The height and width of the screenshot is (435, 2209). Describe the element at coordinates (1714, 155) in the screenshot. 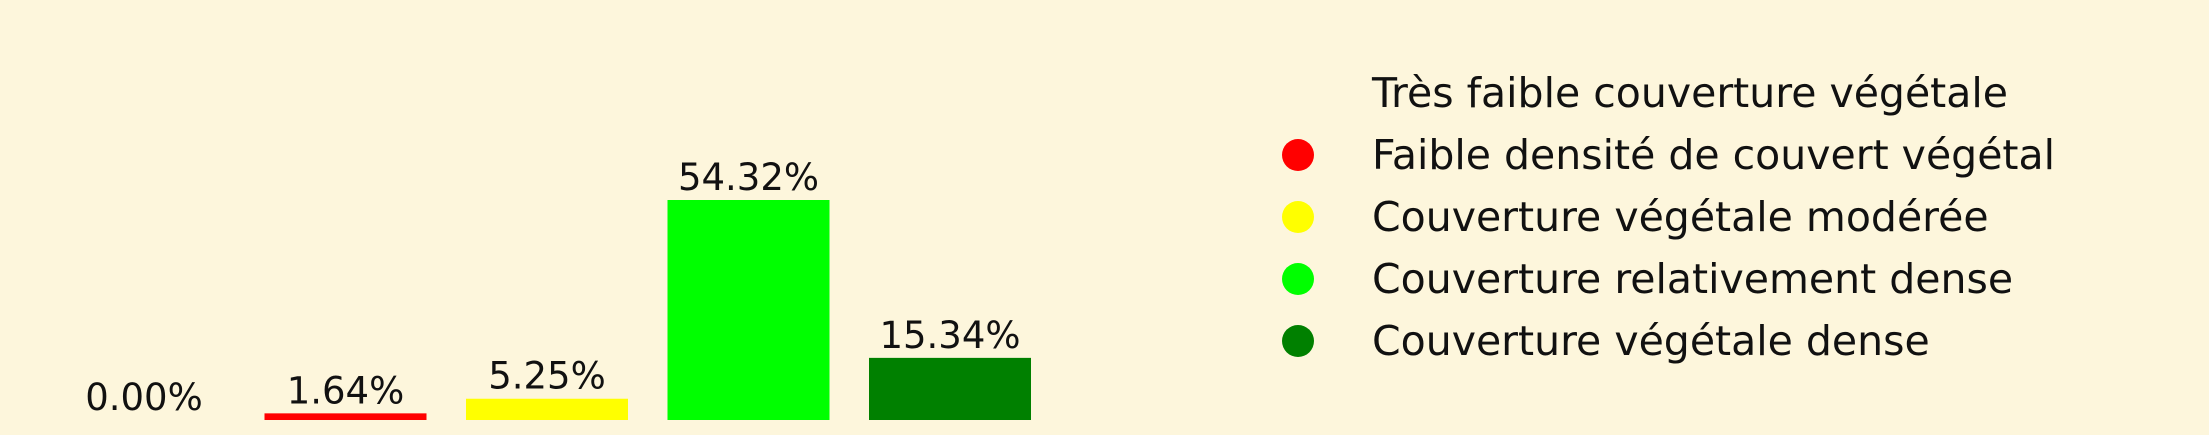

I see `legend-label: Faible densité de couvert végétal` at that location.